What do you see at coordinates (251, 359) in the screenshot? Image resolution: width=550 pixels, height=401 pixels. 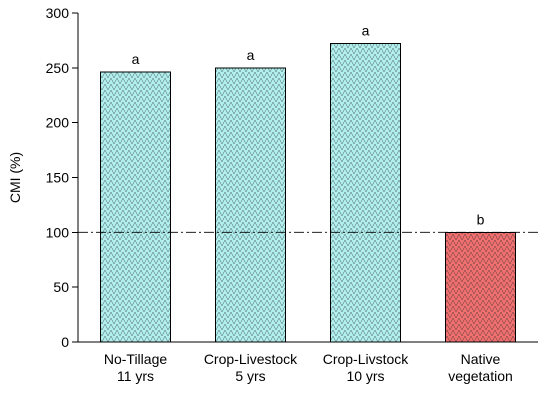 I see `x-category-label: Crop-Livestock` at bounding box center [251, 359].